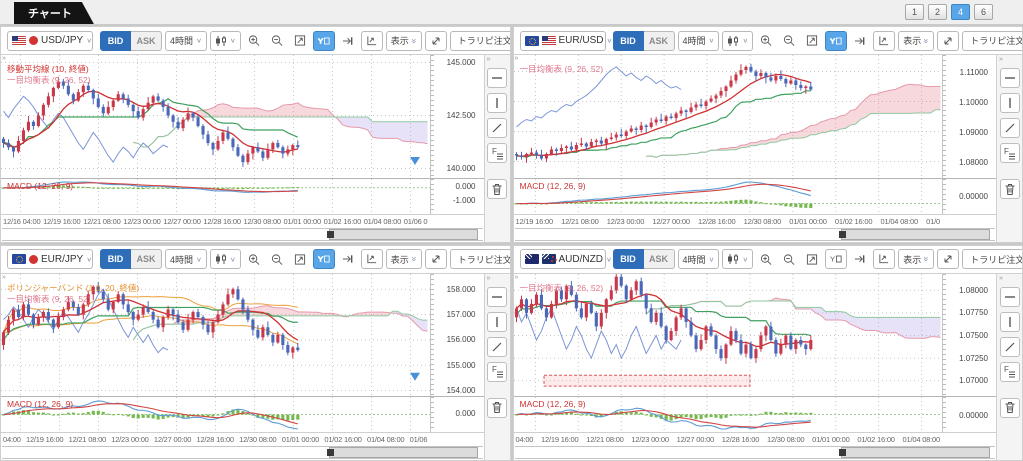  What do you see at coordinates (937, 12) in the screenshot?
I see `layout-button-2: 2` at bounding box center [937, 12].